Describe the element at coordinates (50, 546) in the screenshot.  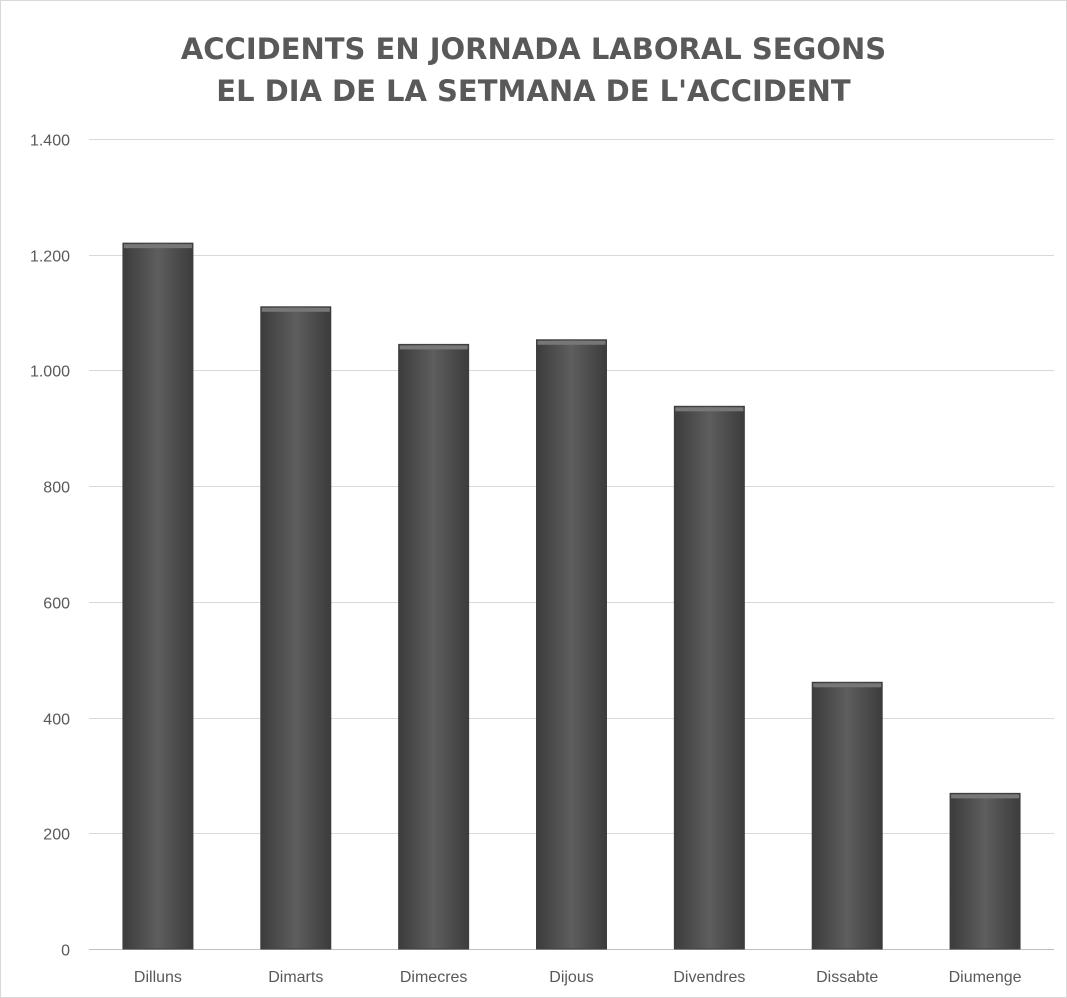
I see `y-axis-tick-labels: 0 200 400 600 800 1.000 1.200 1.400` at that location.